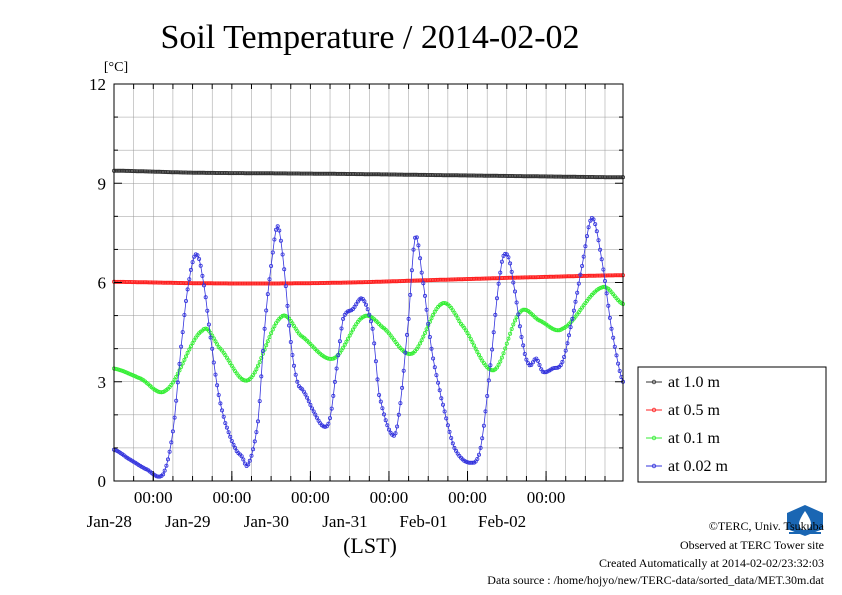 The image size is (842, 595). What do you see at coordinates (102, 481) in the screenshot?
I see `y-tick-label: 0` at bounding box center [102, 481].